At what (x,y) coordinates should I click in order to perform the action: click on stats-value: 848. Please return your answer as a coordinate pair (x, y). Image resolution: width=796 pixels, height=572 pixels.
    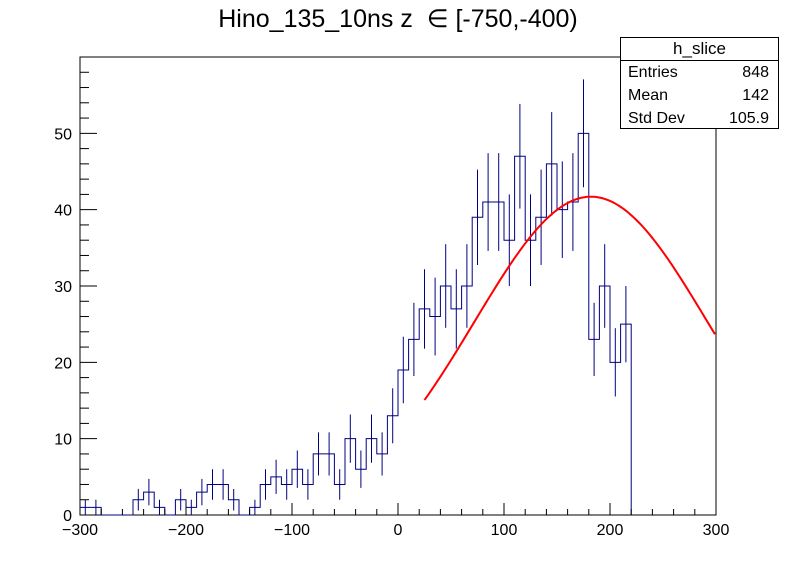
    Looking at the image, I should click on (755, 72).